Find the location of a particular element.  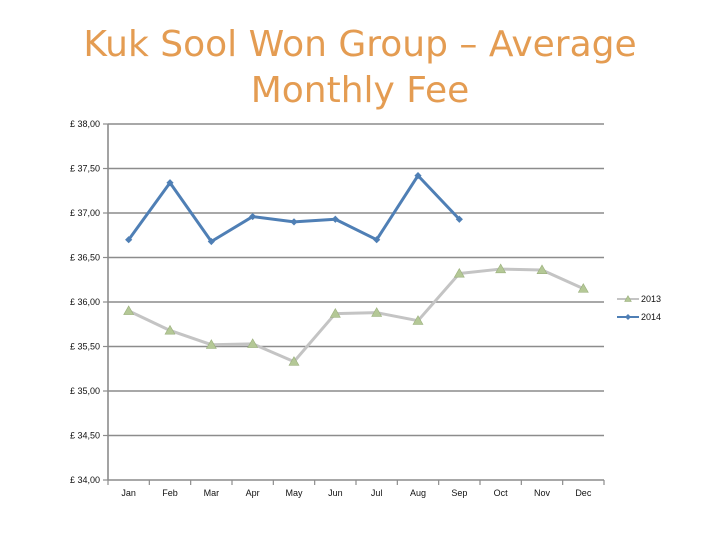

x-tick-label: Nov is located at coordinates (542, 493).